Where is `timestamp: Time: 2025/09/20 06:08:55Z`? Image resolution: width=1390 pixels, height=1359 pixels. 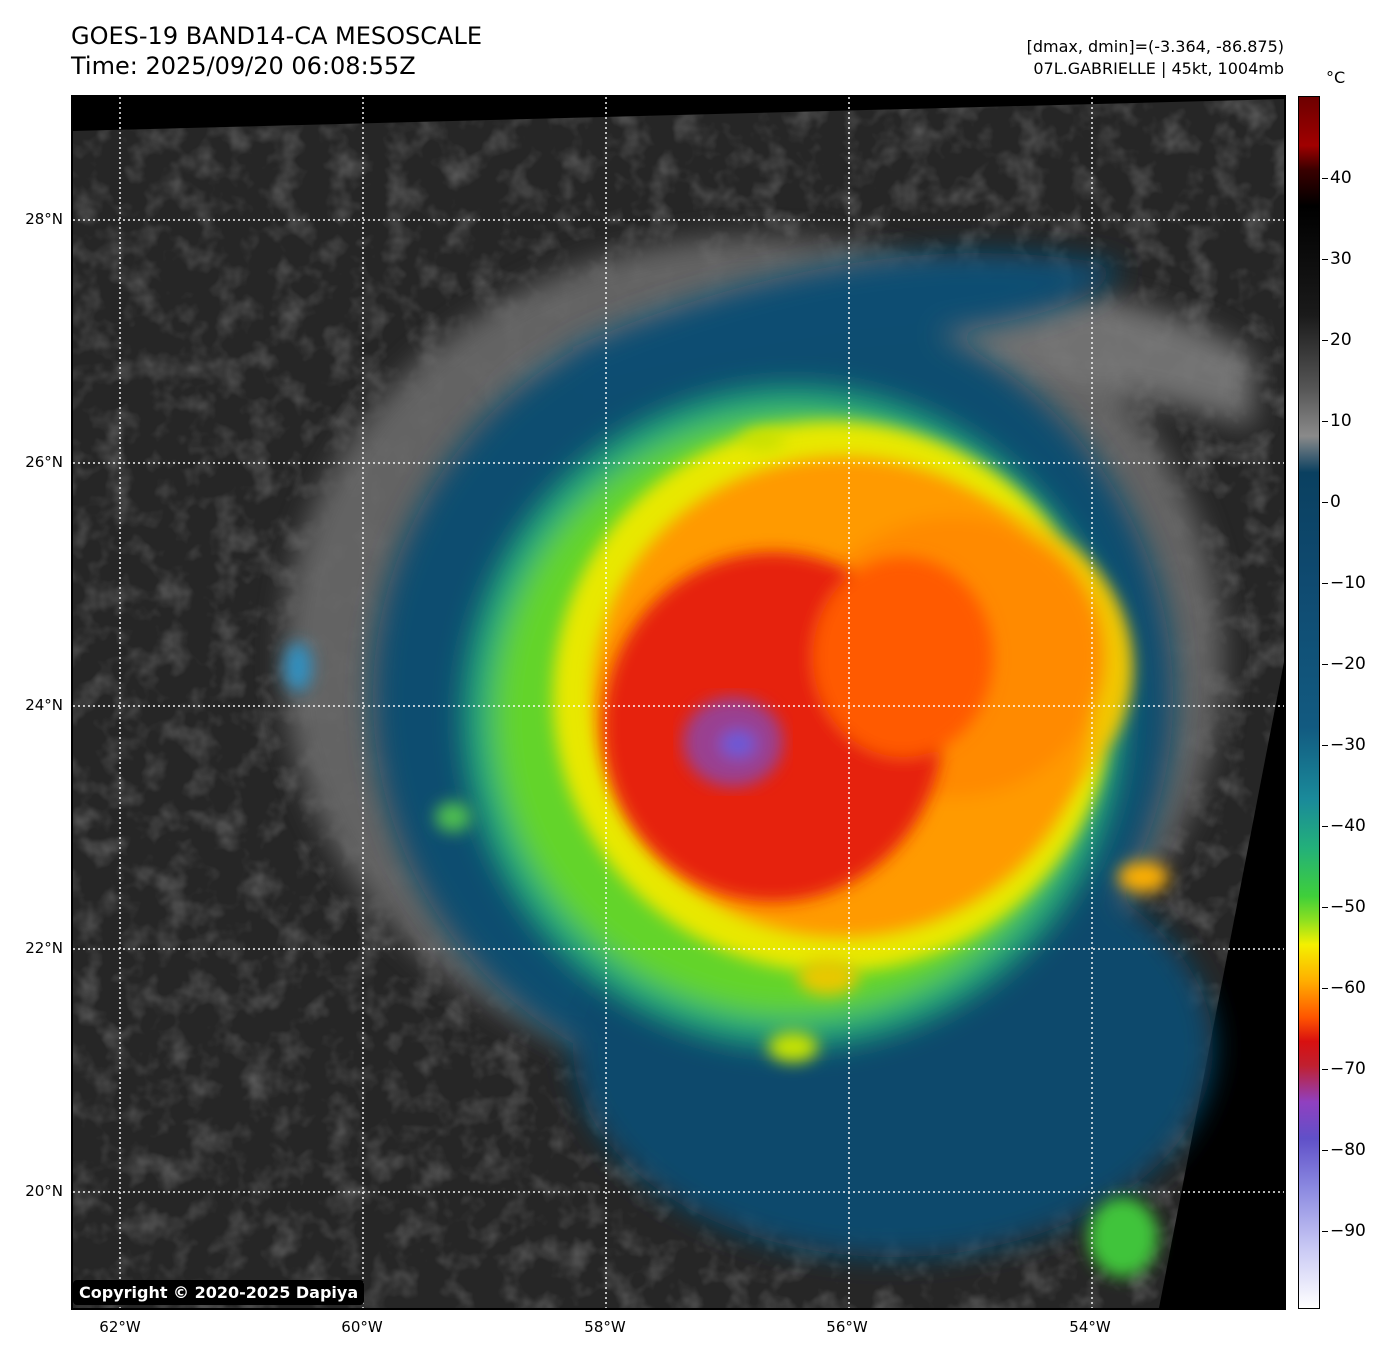 timestamp: Time: 2025/09/20 06:08:55Z is located at coordinates (243, 66).